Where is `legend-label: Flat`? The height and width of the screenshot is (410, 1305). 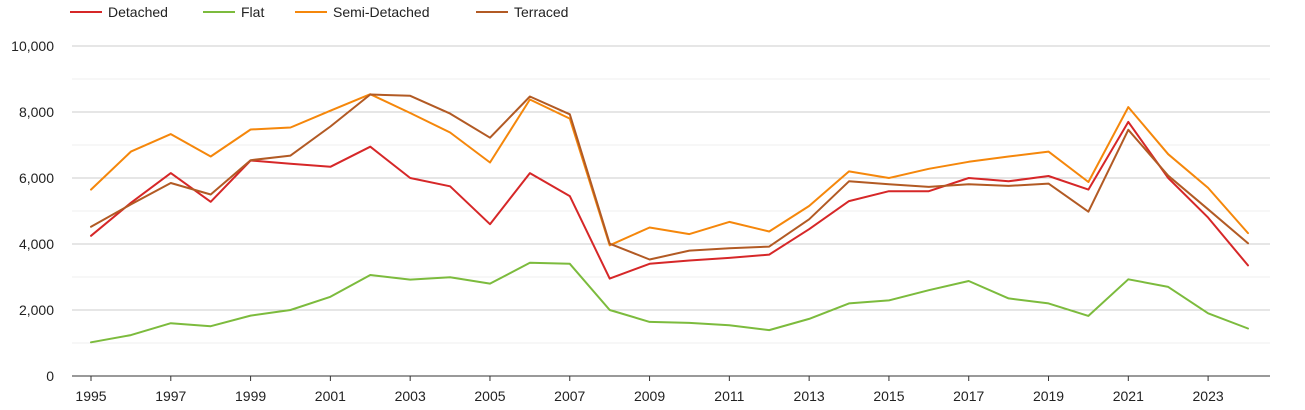
legend-label: Flat is located at coordinates (252, 12).